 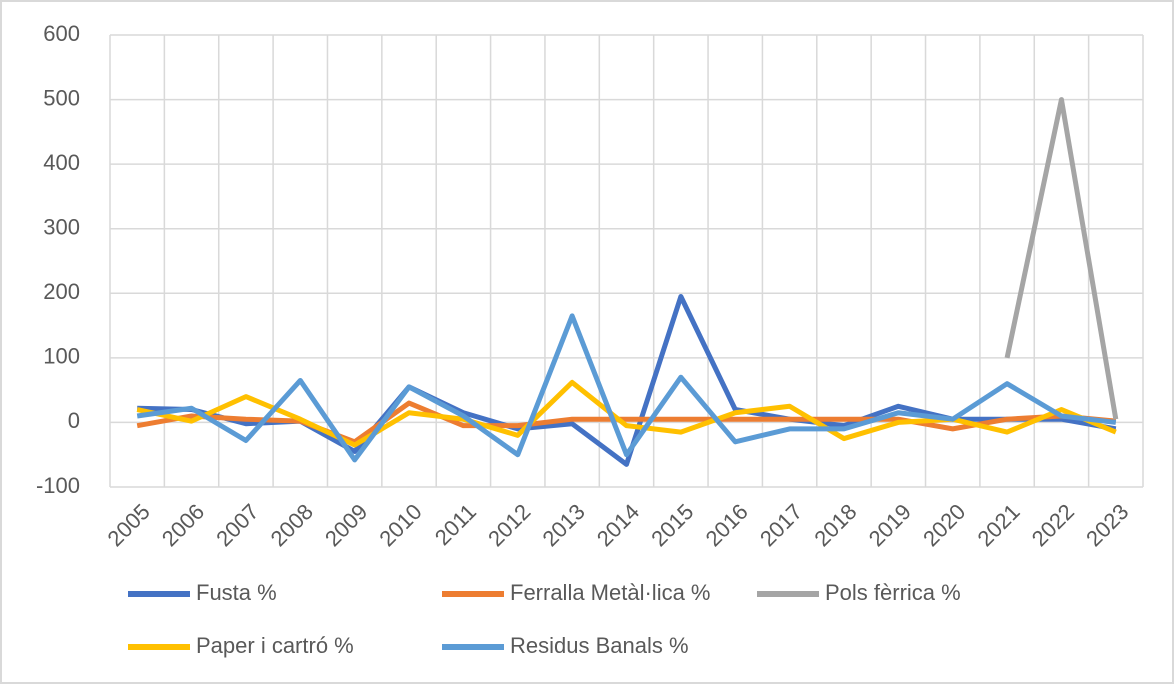 I want to click on y-tick-label: -100, so click(x=58, y=485).